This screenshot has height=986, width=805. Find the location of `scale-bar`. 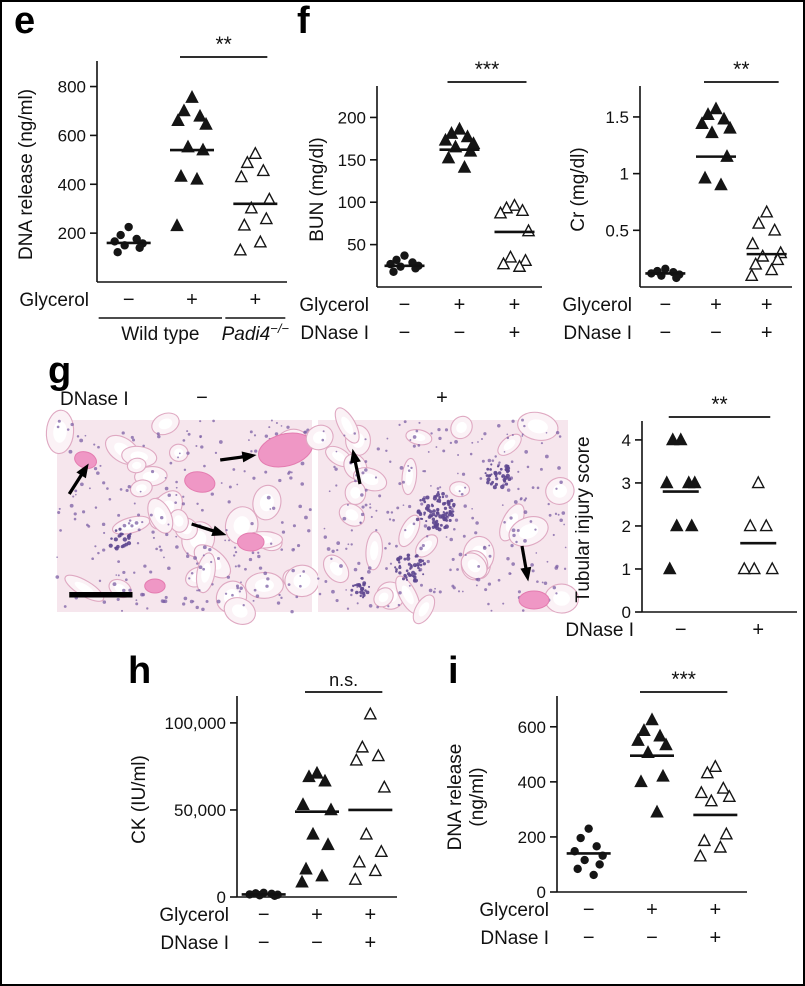

scale-bar is located at coordinates (101, 595).